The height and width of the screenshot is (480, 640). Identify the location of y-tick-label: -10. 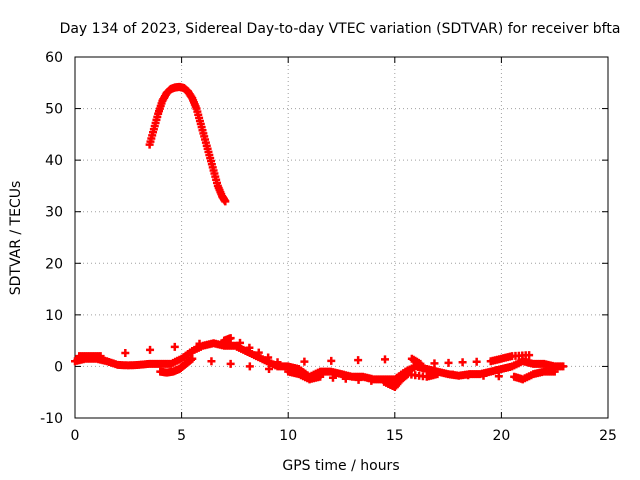
(51, 419).